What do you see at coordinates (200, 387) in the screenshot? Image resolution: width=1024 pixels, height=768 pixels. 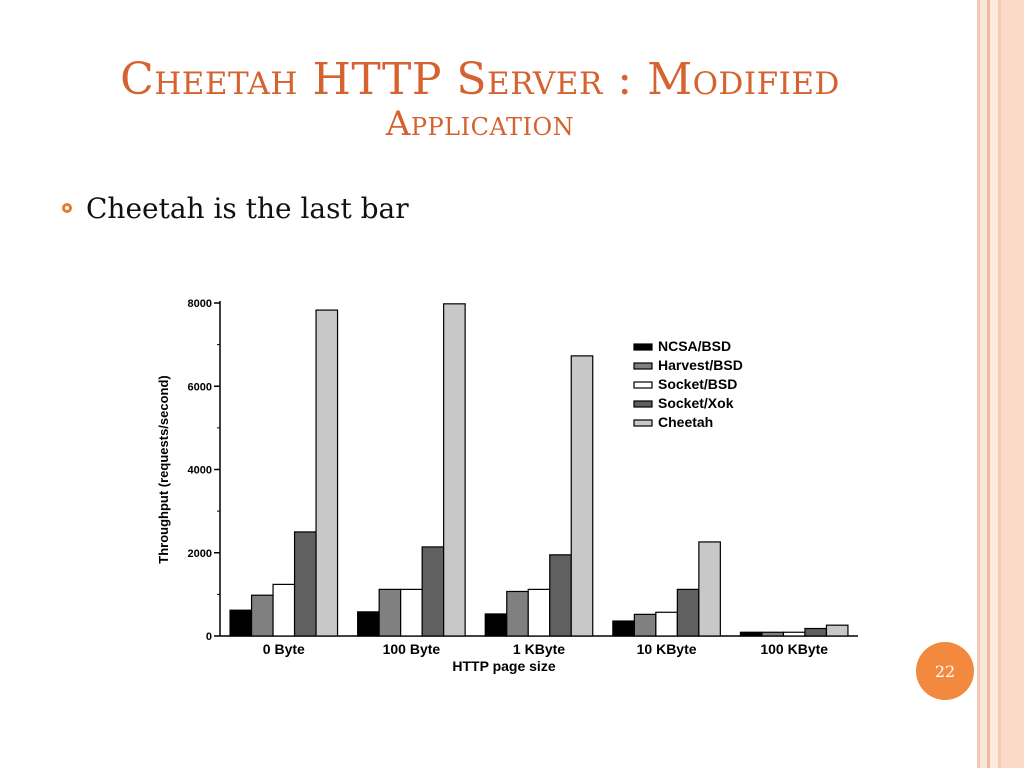 I see `y-tick-label: 6000` at bounding box center [200, 387].